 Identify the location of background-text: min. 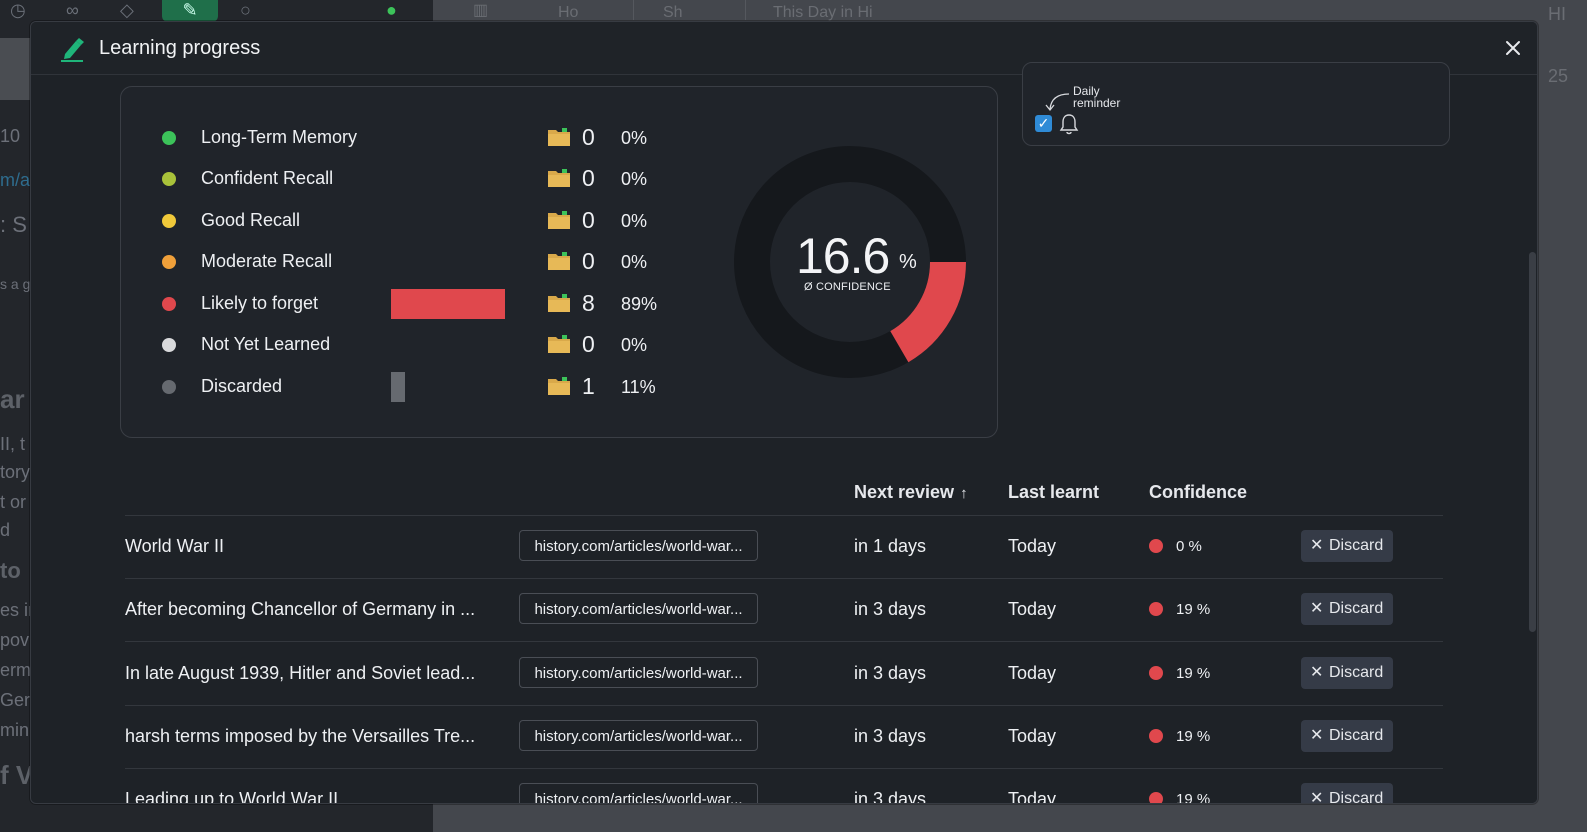
(15, 730).